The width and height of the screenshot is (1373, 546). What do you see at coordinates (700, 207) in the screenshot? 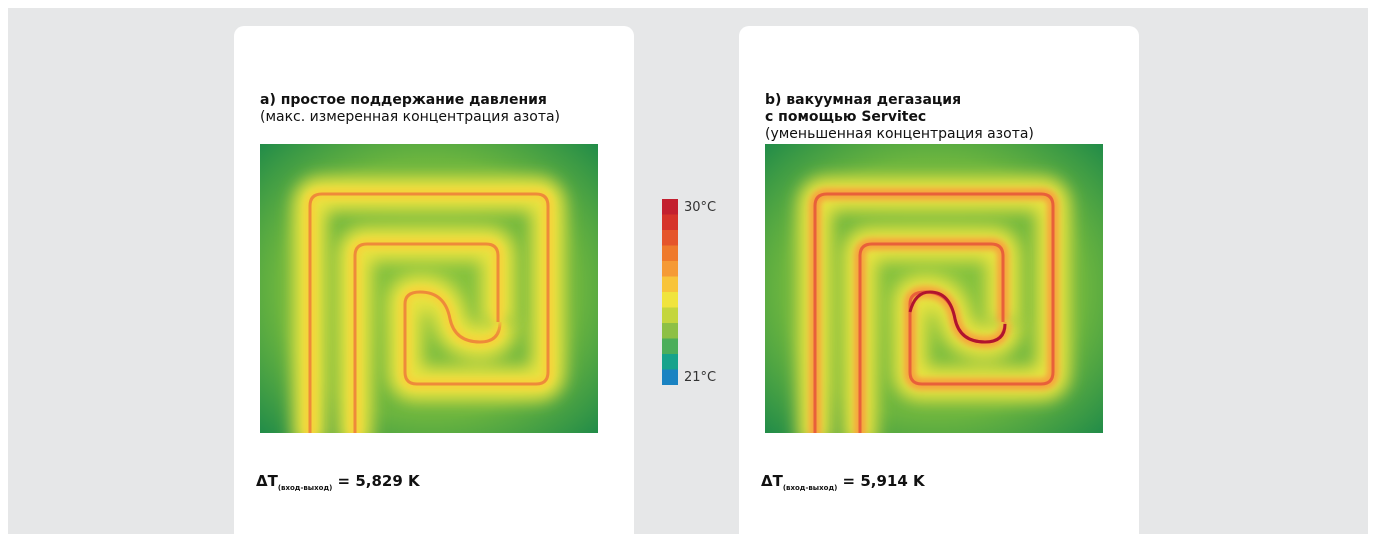
I see `legend-max: 30°C` at bounding box center [700, 207].